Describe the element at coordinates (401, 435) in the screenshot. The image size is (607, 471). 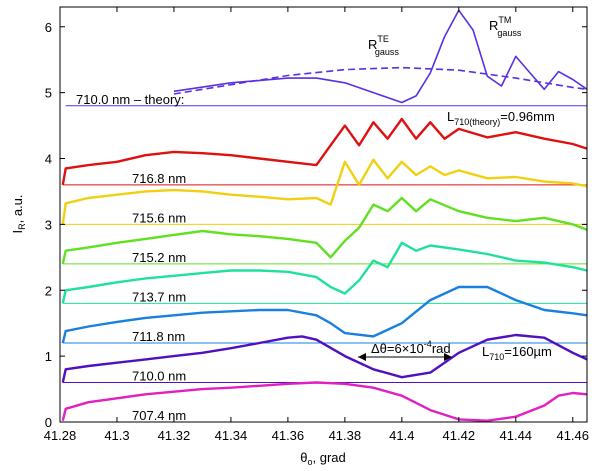
I see `x-tick-label-6: 41.4` at that location.